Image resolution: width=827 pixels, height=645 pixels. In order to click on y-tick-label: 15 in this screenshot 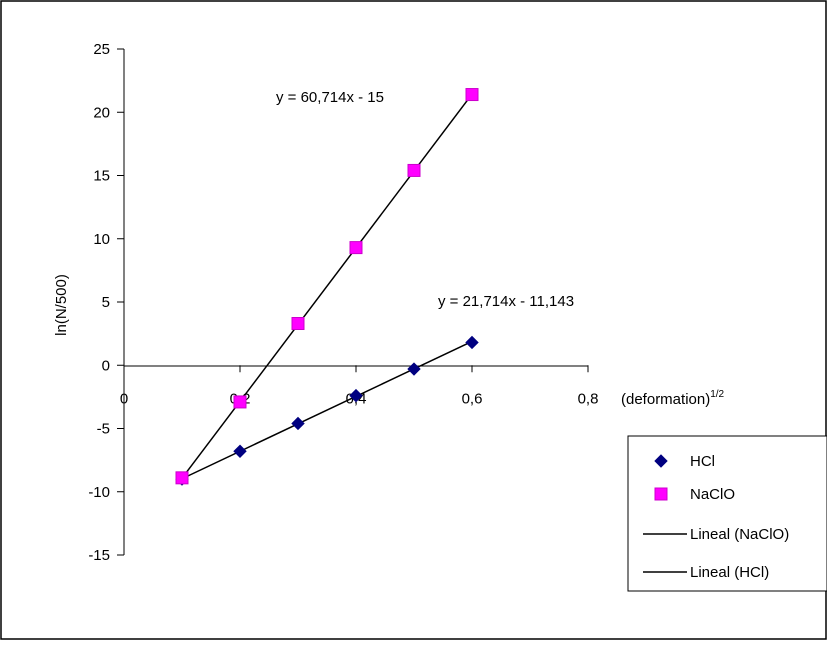, I will do `click(101, 176)`.